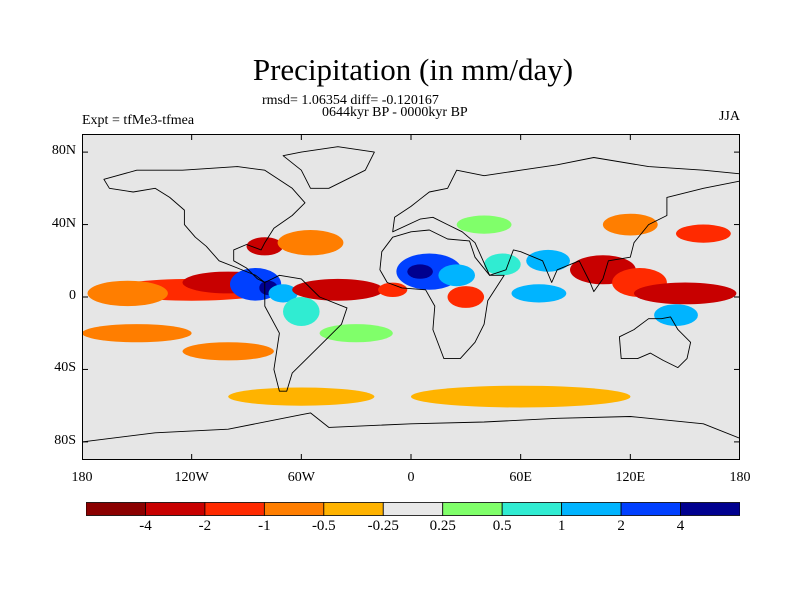  Describe the element at coordinates (63, 223) in the screenshot. I see `lat-label: 40N` at that location.